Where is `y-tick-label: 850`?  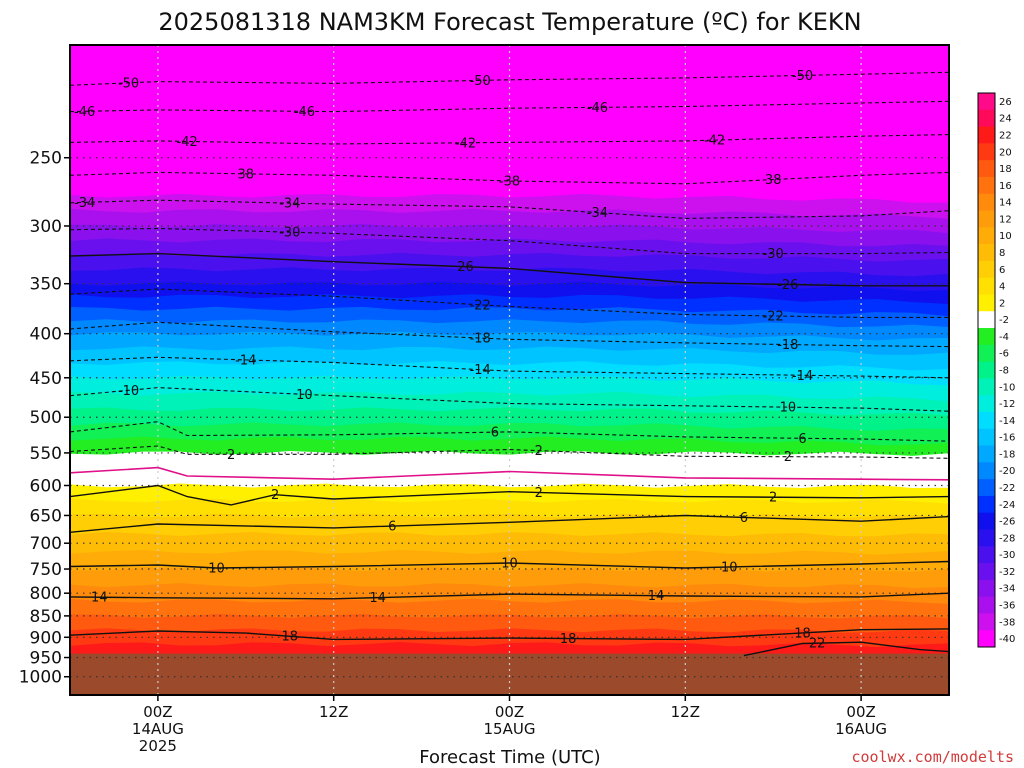 y-tick-label: 850 is located at coordinates (46, 617).